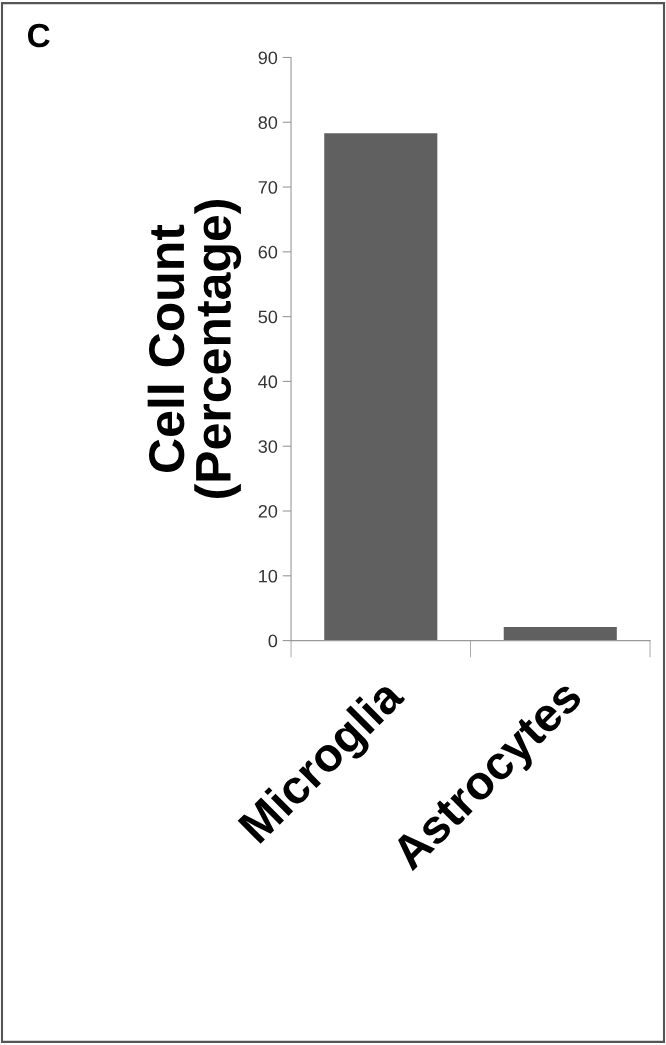  I want to click on y-tick-label: 90, so click(268, 58).